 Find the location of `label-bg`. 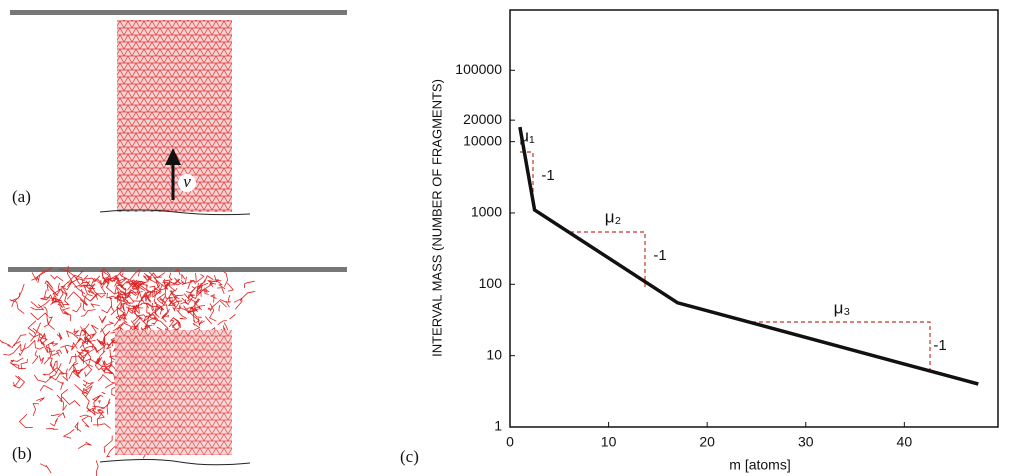

label-bg is located at coordinates (187, 183).